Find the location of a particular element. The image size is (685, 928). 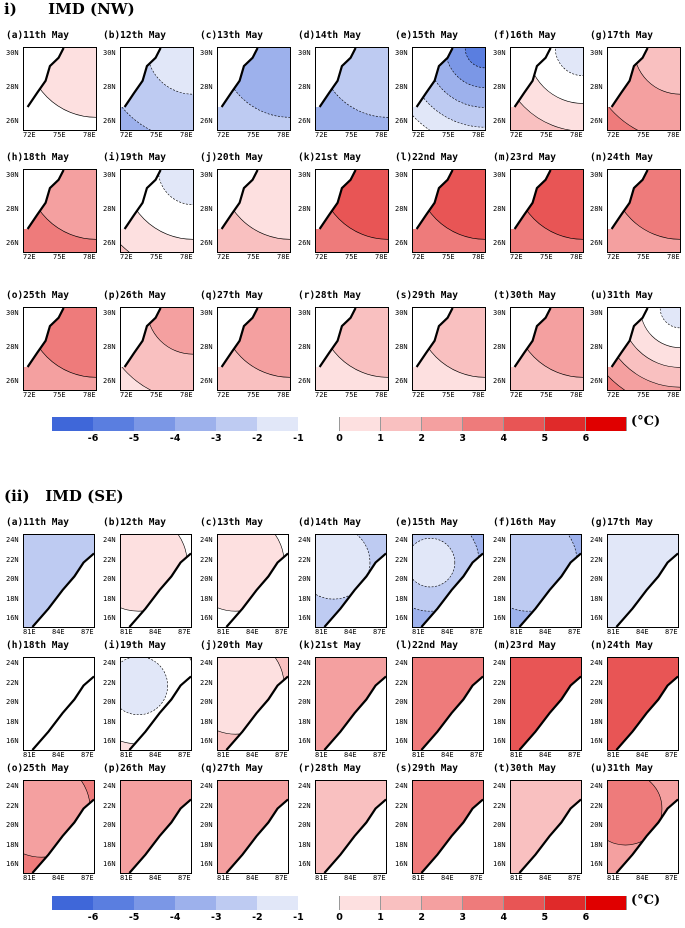

map-panel: (i)19th May 24N 22N 20N 18N 16N 81E 84E 87E is located at coordinates (148, 701).